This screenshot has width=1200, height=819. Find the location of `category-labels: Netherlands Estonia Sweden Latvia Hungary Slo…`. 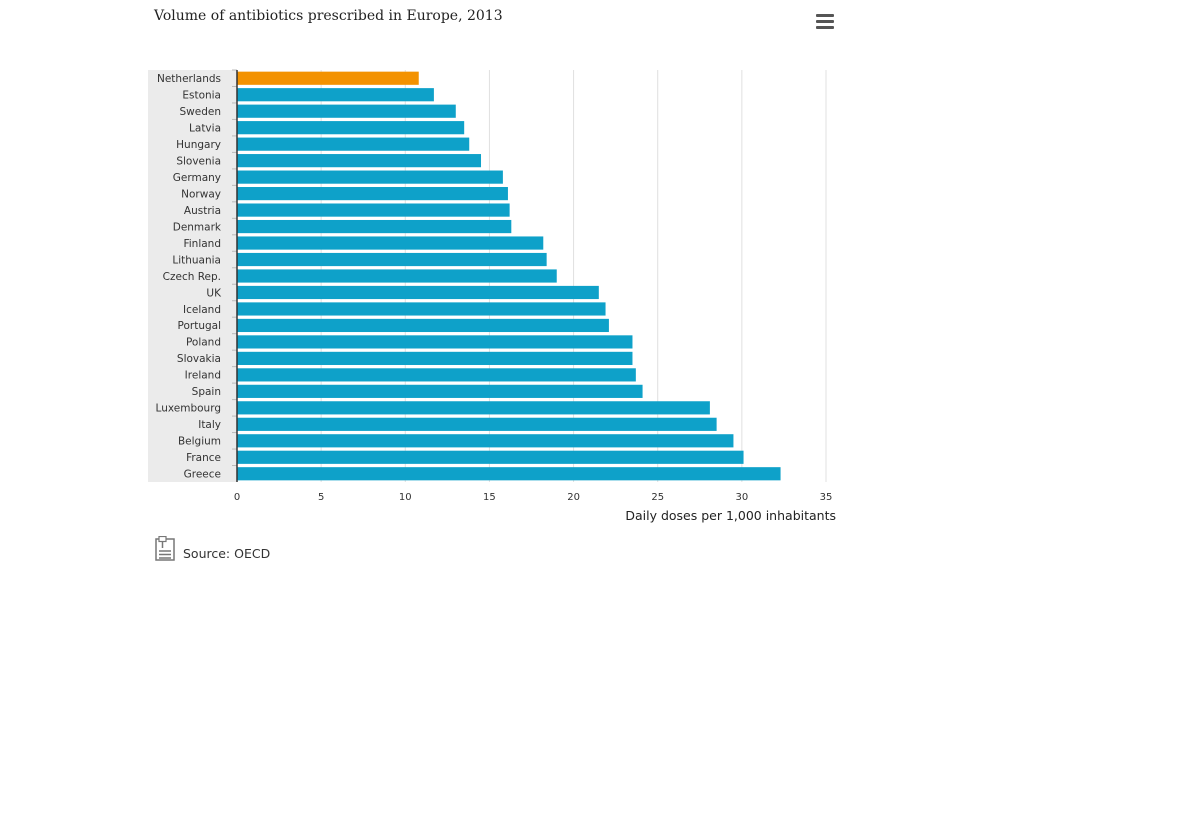

category-labels: Netherlands Estonia Sweden Latvia Hungary Slo… is located at coordinates (189, 277).